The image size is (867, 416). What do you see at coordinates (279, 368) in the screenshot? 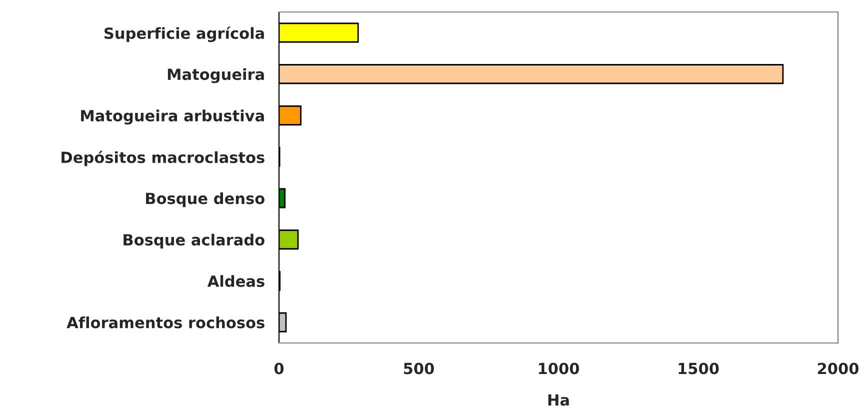
I see `x-tick-label: 0` at bounding box center [279, 368].